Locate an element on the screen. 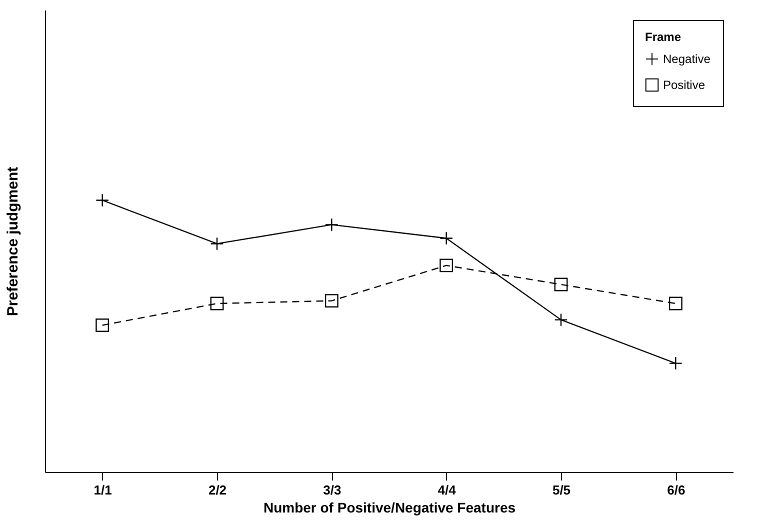 Image resolution: width=764 pixels, height=532 pixels. x-tick-label: 3/3 is located at coordinates (332, 490).